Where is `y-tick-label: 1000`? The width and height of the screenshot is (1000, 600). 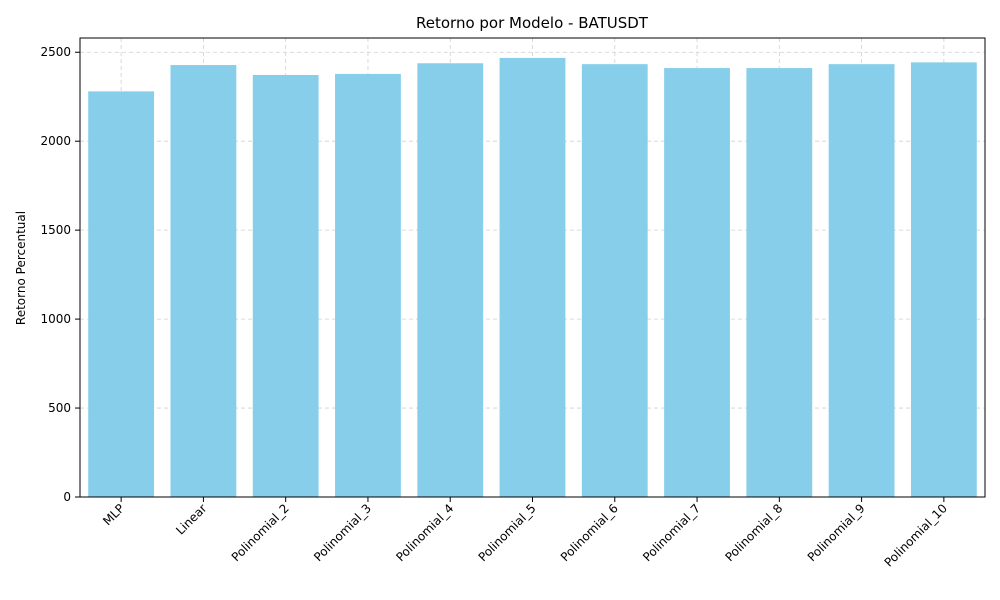 y-tick-label: 1000 is located at coordinates (55, 319).